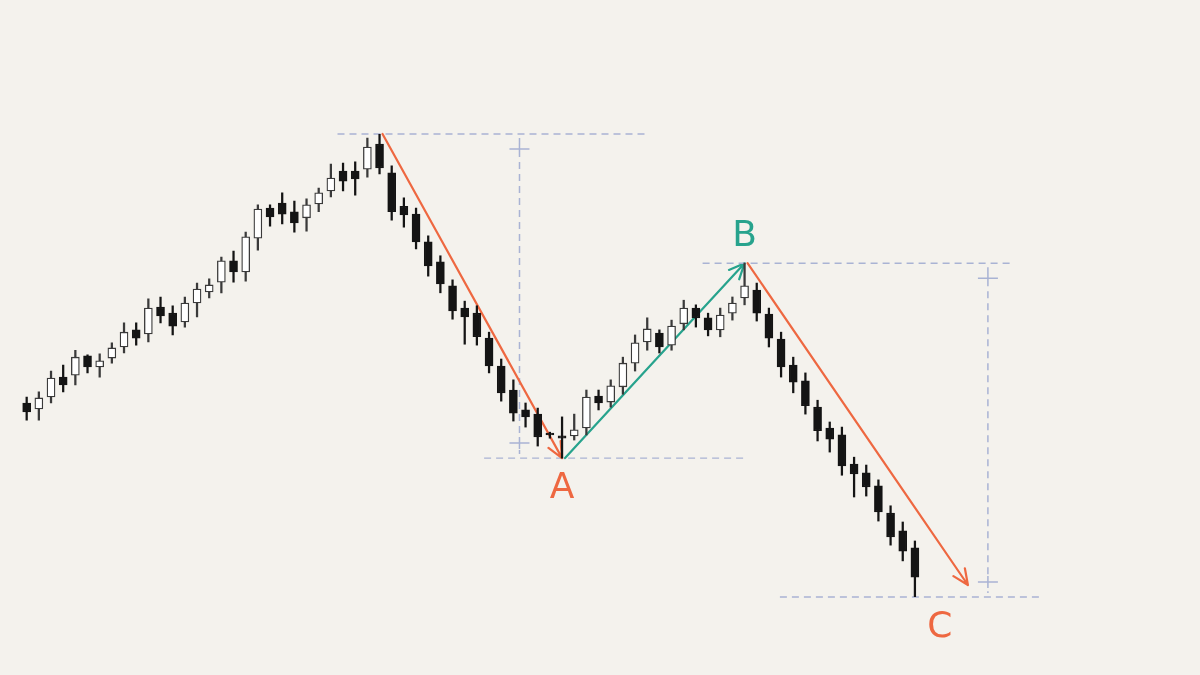 The height and width of the screenshot is (675, 1200). What do you see at coordinates (940, 625) in the screenshot?
I see `text: C` at bounding box center [940, 625].